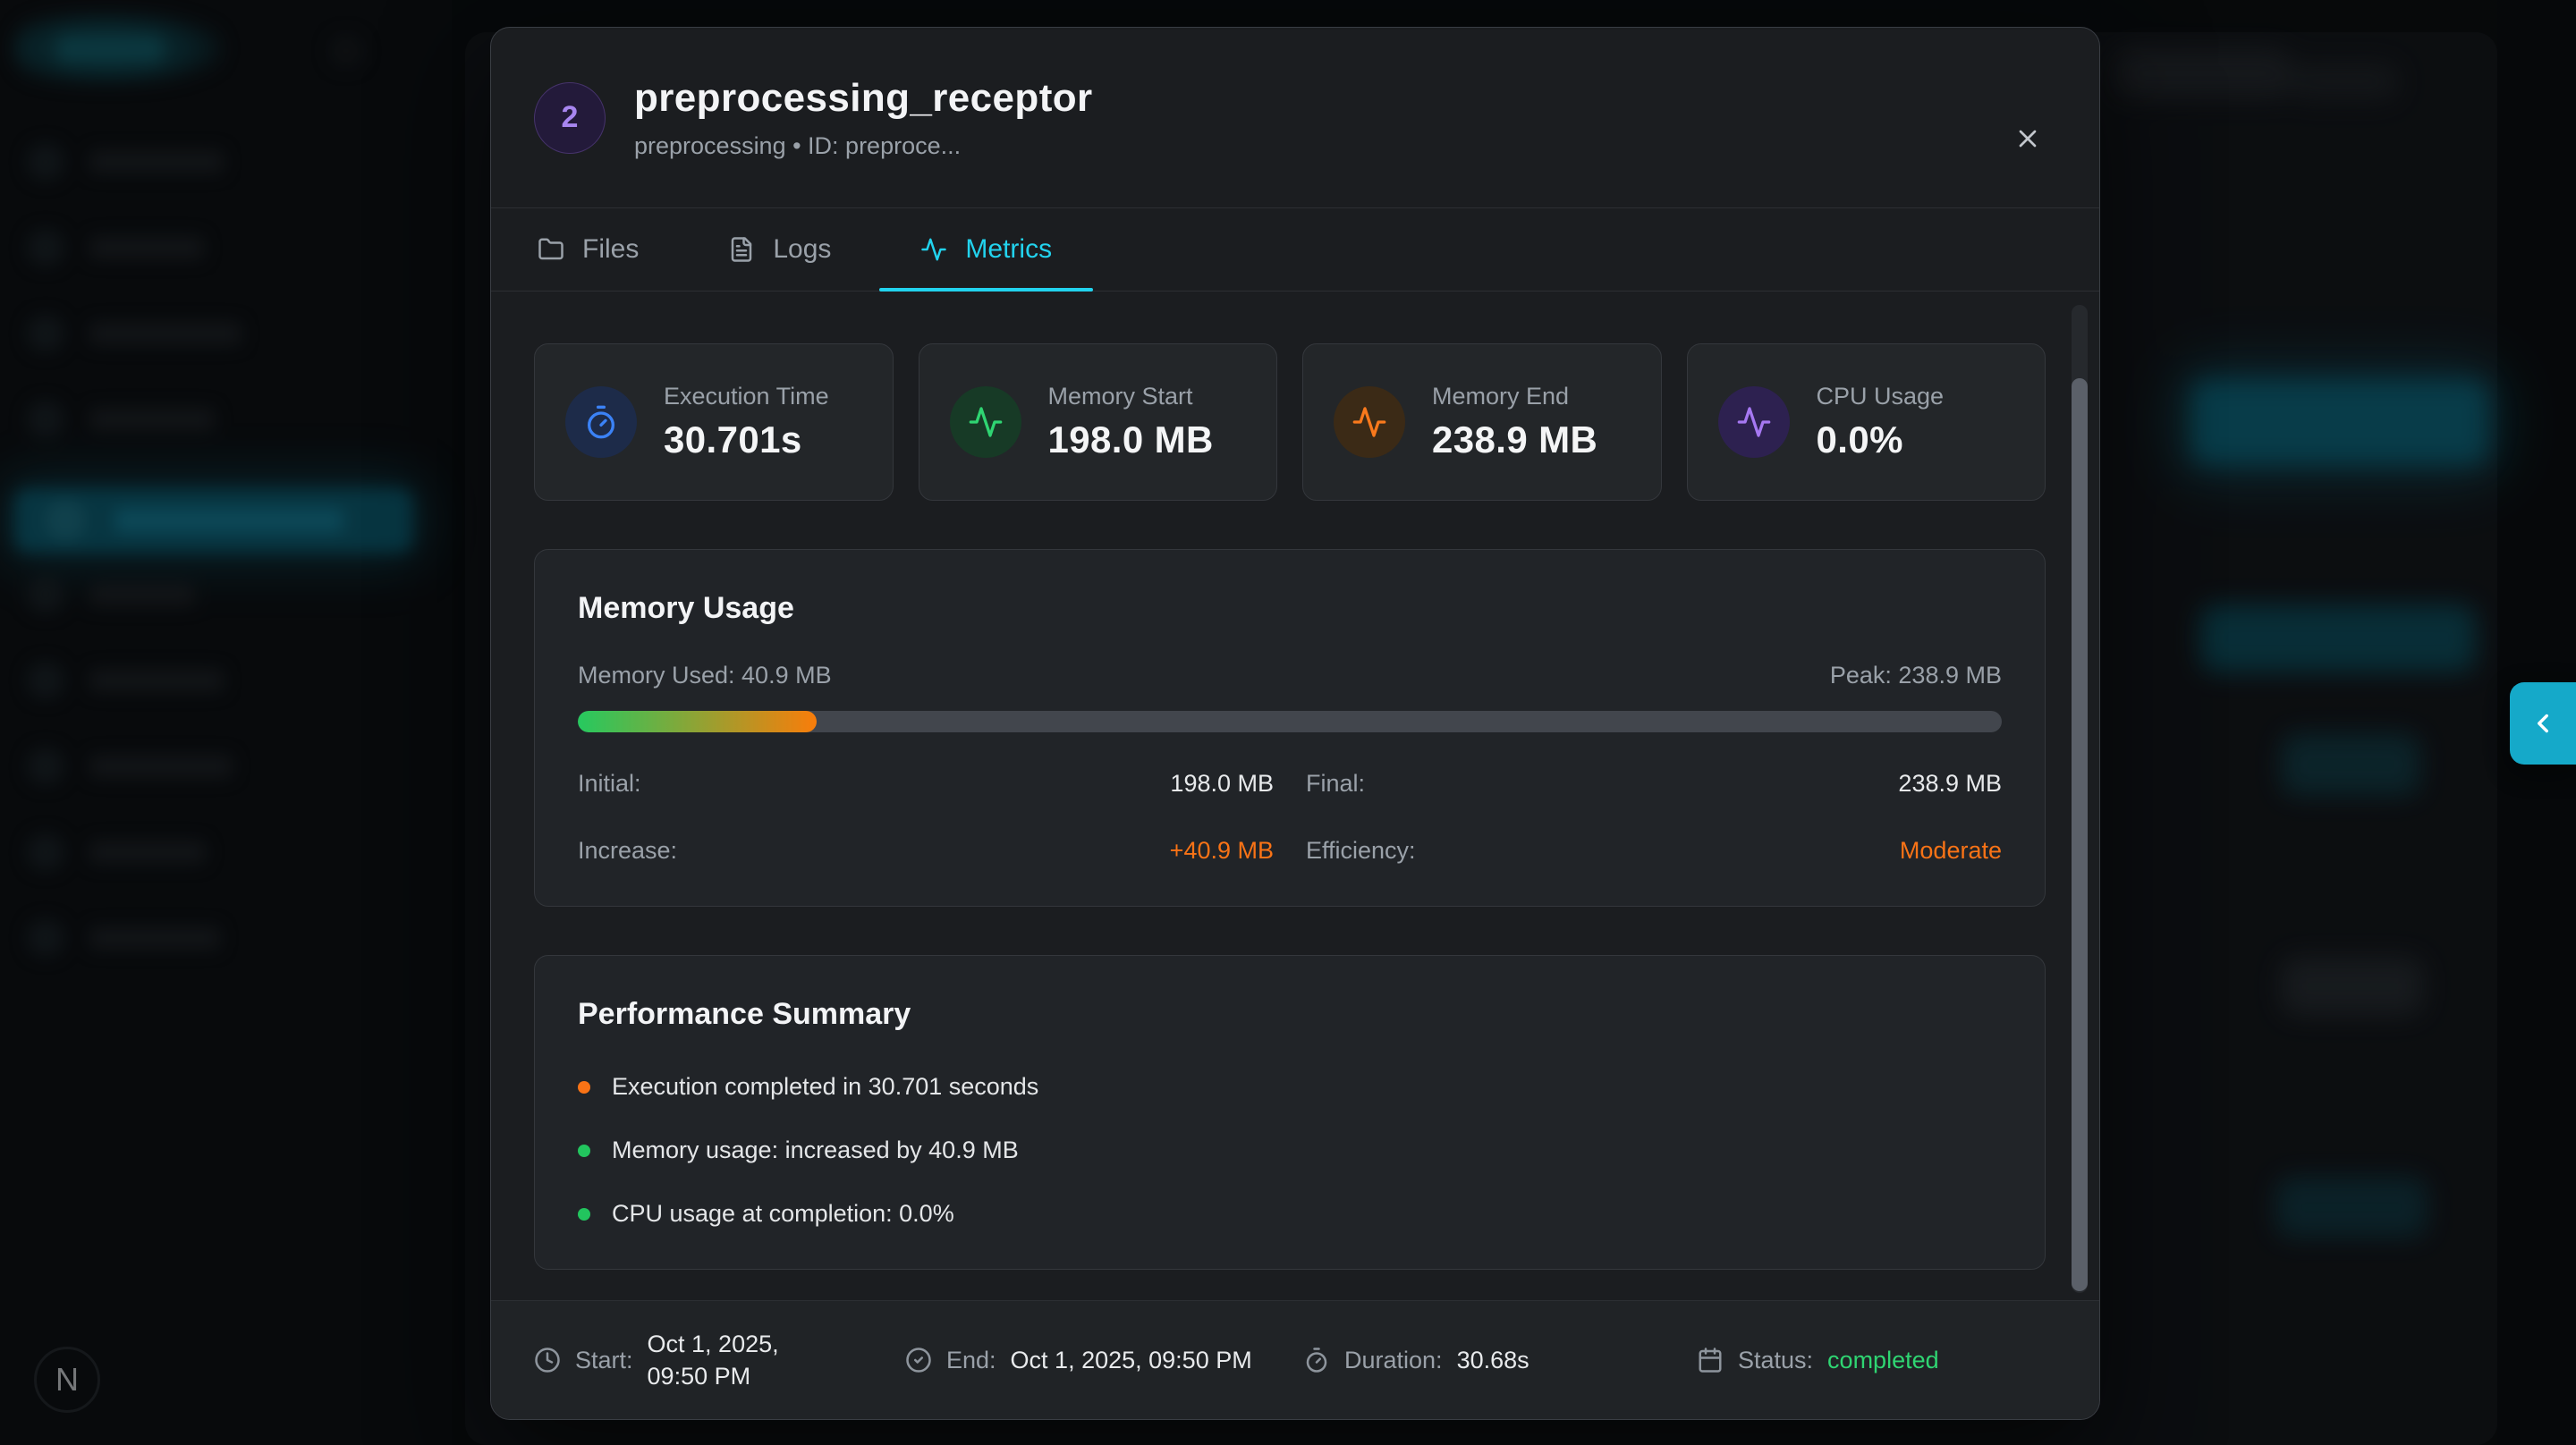  What do you see at coordinates (705, 675) in the screenshot?
I see `memory-used-label: Memory Used: 40.9 MB` at bounding box center [705, 675].